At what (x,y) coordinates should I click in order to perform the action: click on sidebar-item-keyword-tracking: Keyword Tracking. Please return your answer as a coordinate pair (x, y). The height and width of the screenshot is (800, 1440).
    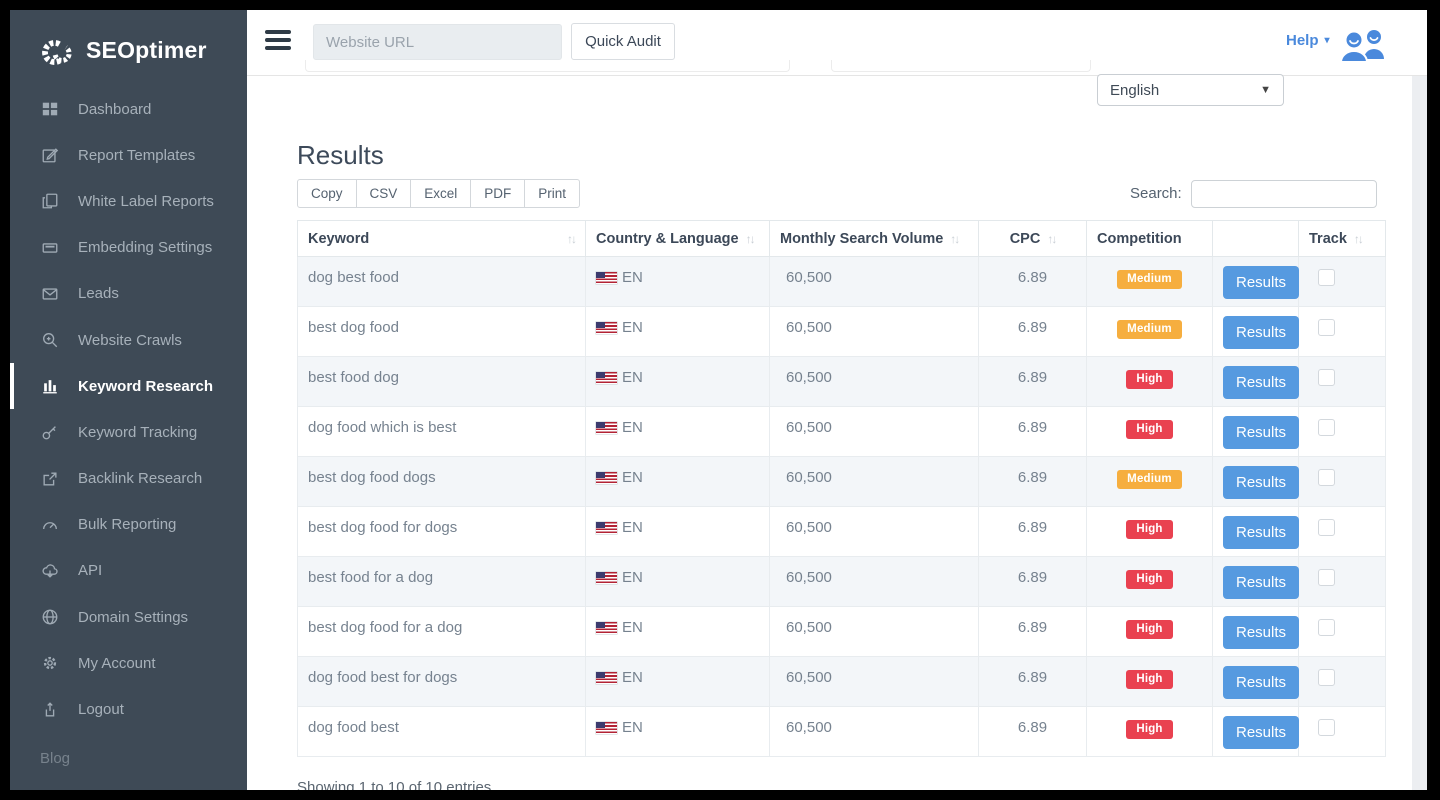
    Looking at the image, I should click on (128, 432).